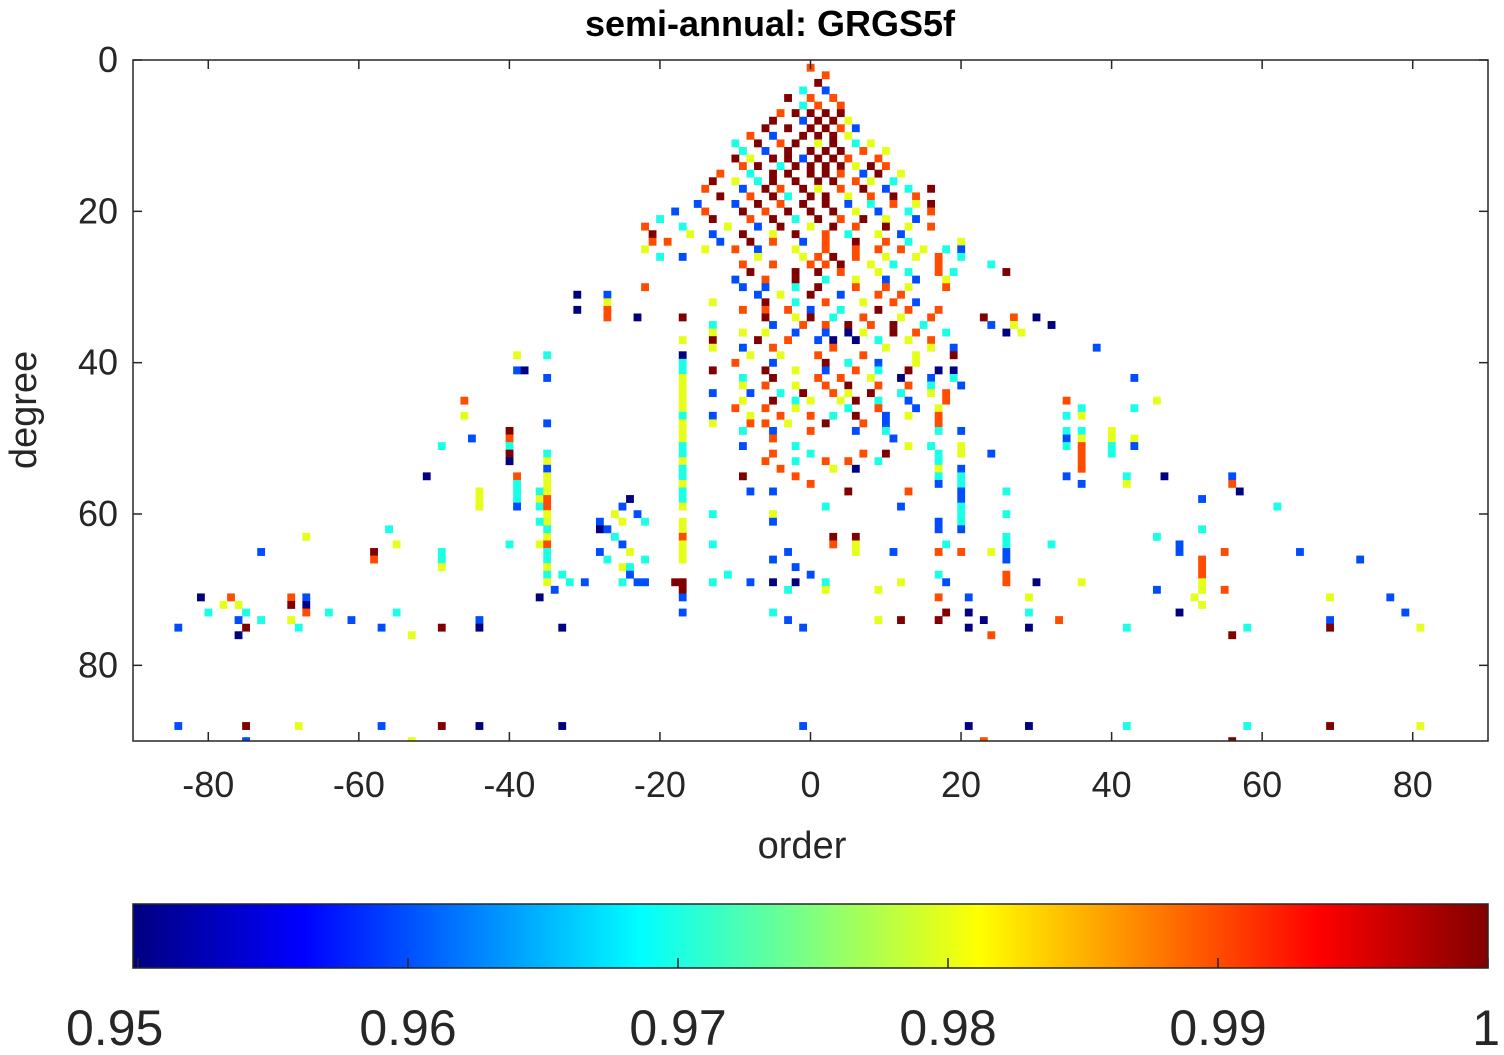 The height and width of the screenshot is (1055, 1504). Describe the element at coordinates (1217, 1025) in the screenshot. I see `colorbar-tick-label: 0.99` at that location.